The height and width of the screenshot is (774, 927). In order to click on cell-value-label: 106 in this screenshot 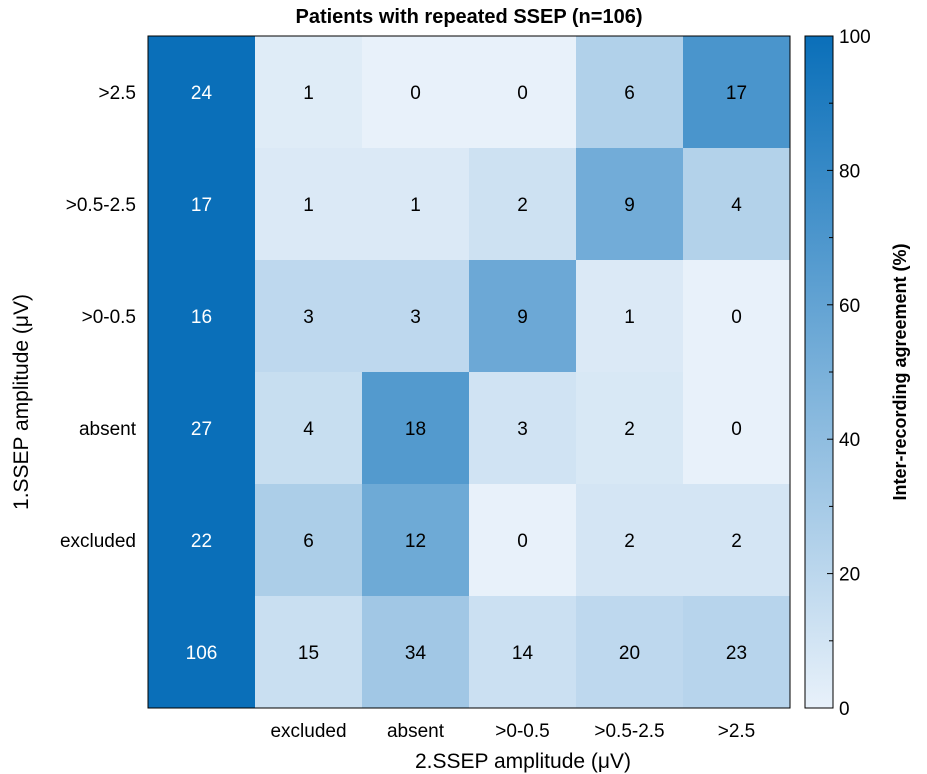, I will do `click(202, 653)`.